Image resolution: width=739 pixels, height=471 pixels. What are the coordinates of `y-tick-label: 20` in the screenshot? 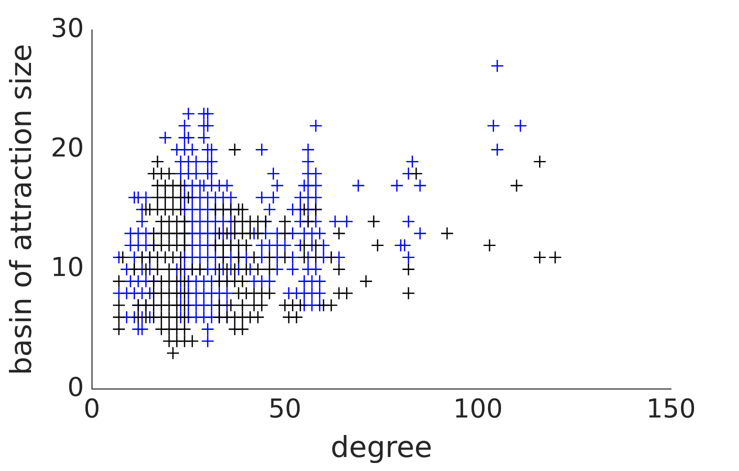 It's located at (67, 148).